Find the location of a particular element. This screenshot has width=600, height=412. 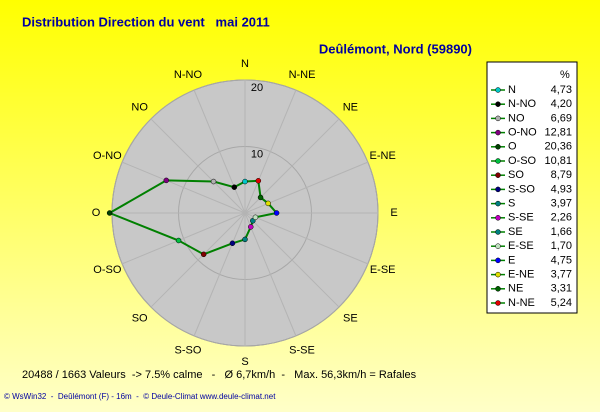

axis-label: S is located at coordinates (244, 362).